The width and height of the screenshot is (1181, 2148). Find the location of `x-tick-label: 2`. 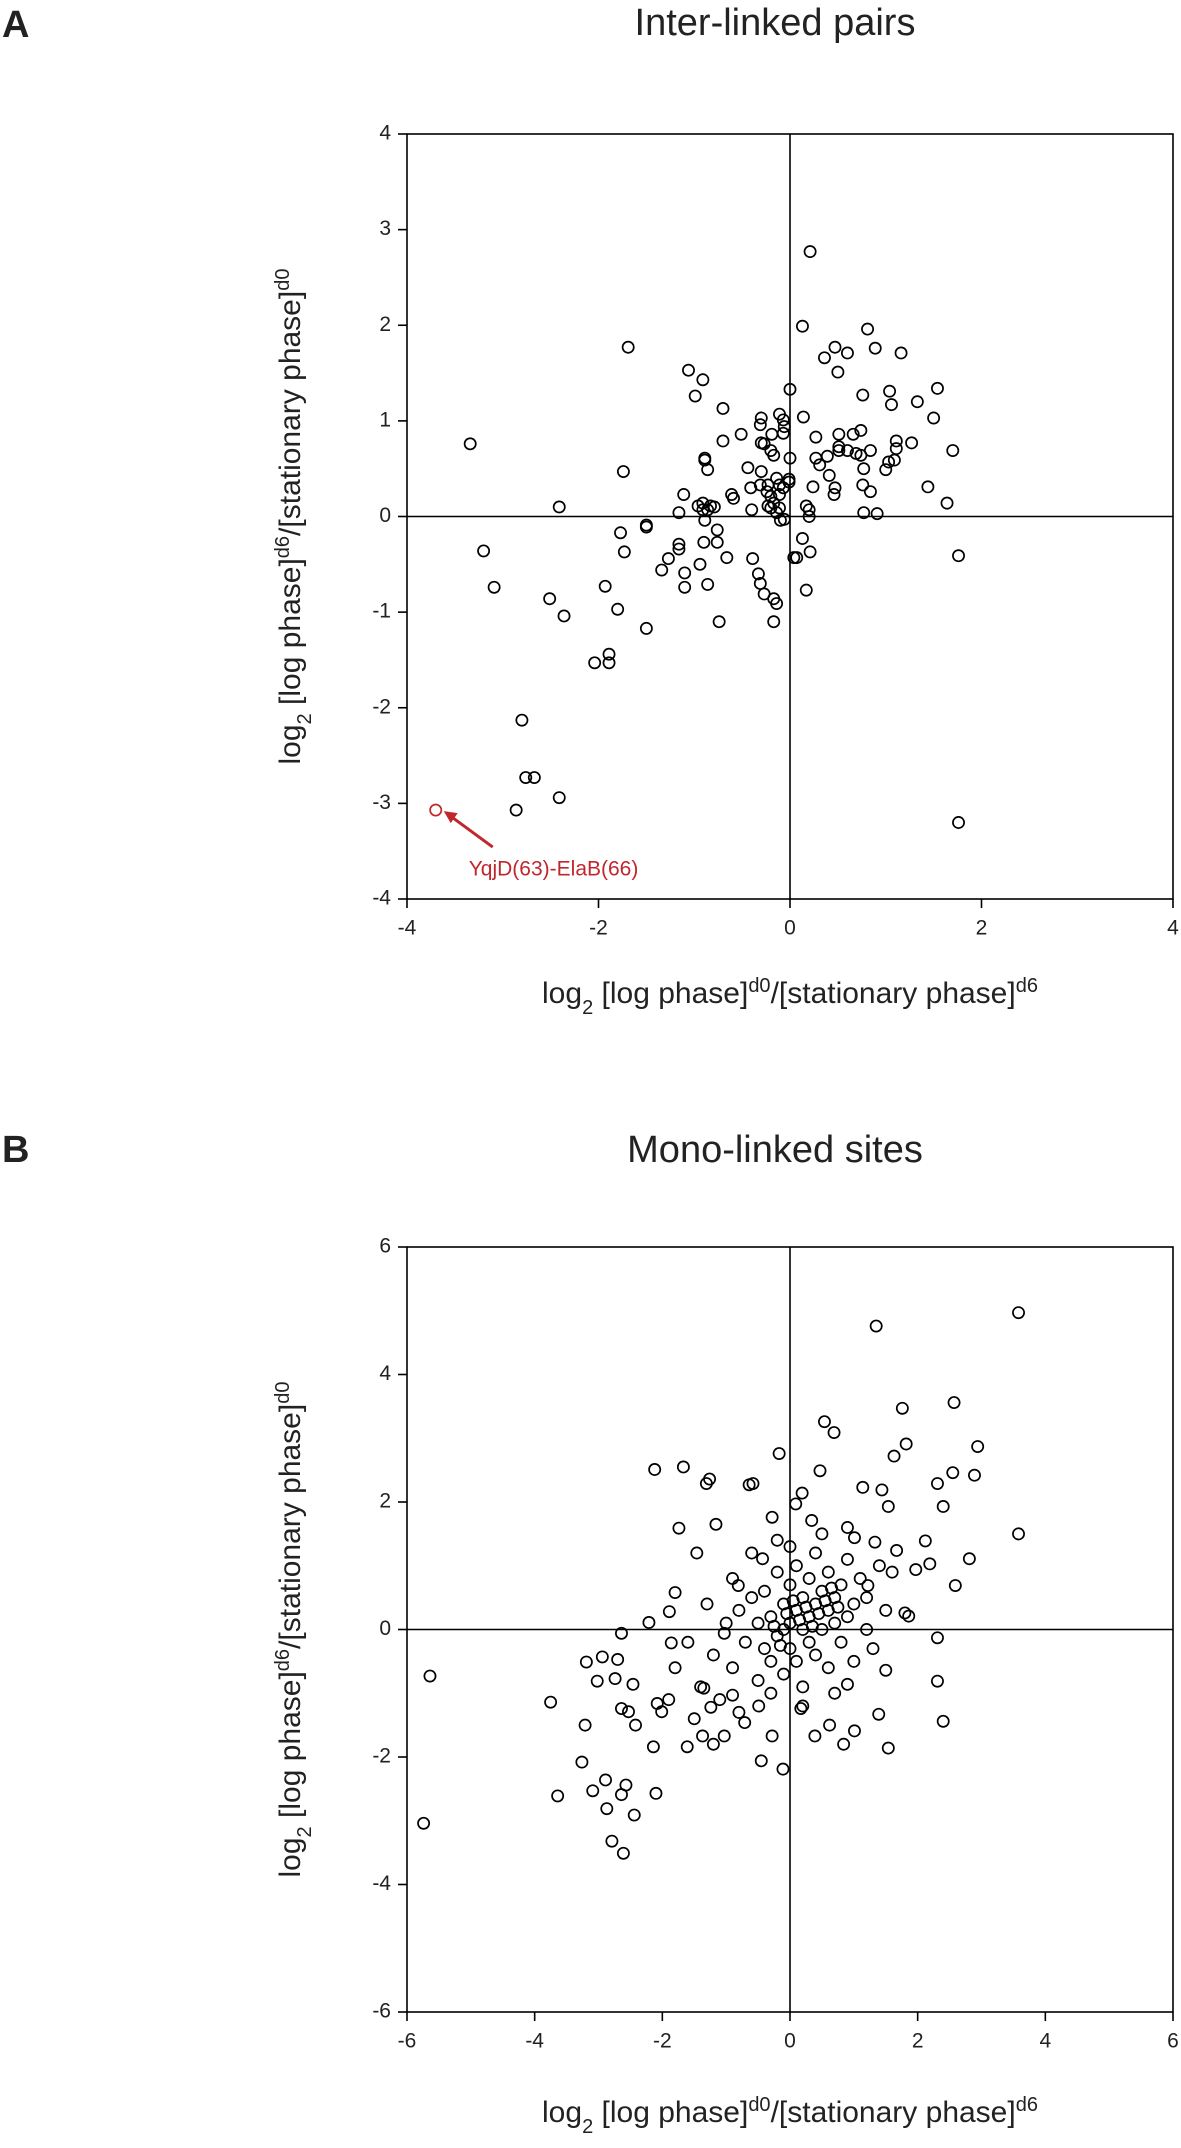

x-tick-label: 2 is located at coordinates (918, 2041).